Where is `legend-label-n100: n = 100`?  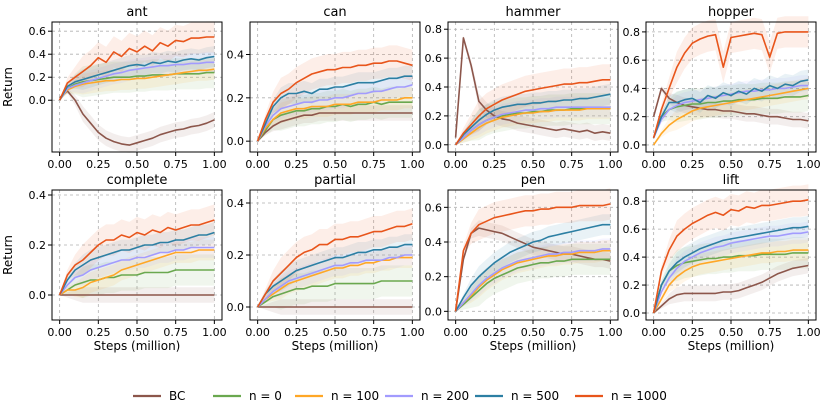 legend-label-n100: n = 100 is located at coordinates (355, 396).